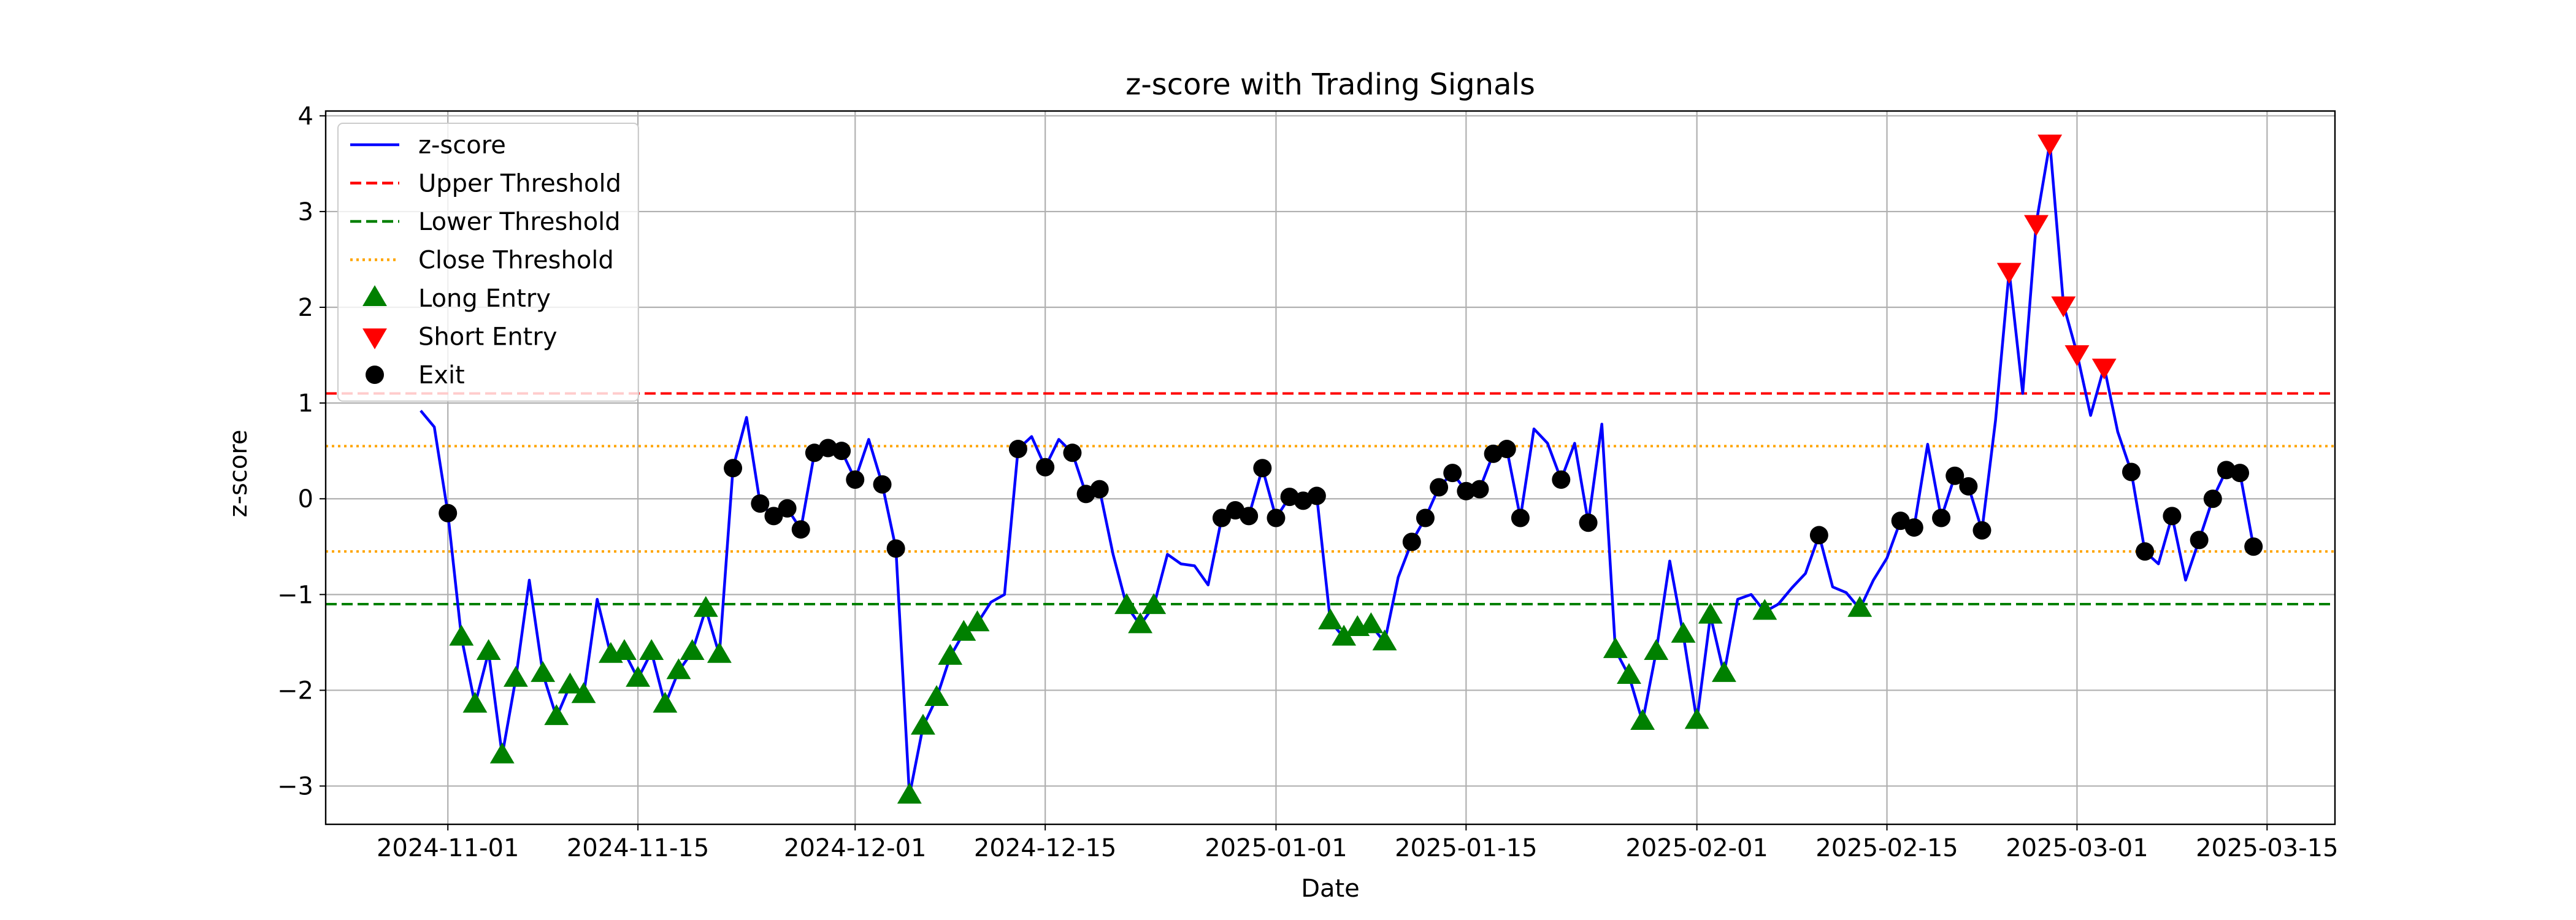 Image resolution: width=2576 pixels, height=920 pixels. What do you see at coordinates (1276, 848) in the screenshot?
I see `x-tick-label: 2025-01-01` at bounding box center [1276, 848].